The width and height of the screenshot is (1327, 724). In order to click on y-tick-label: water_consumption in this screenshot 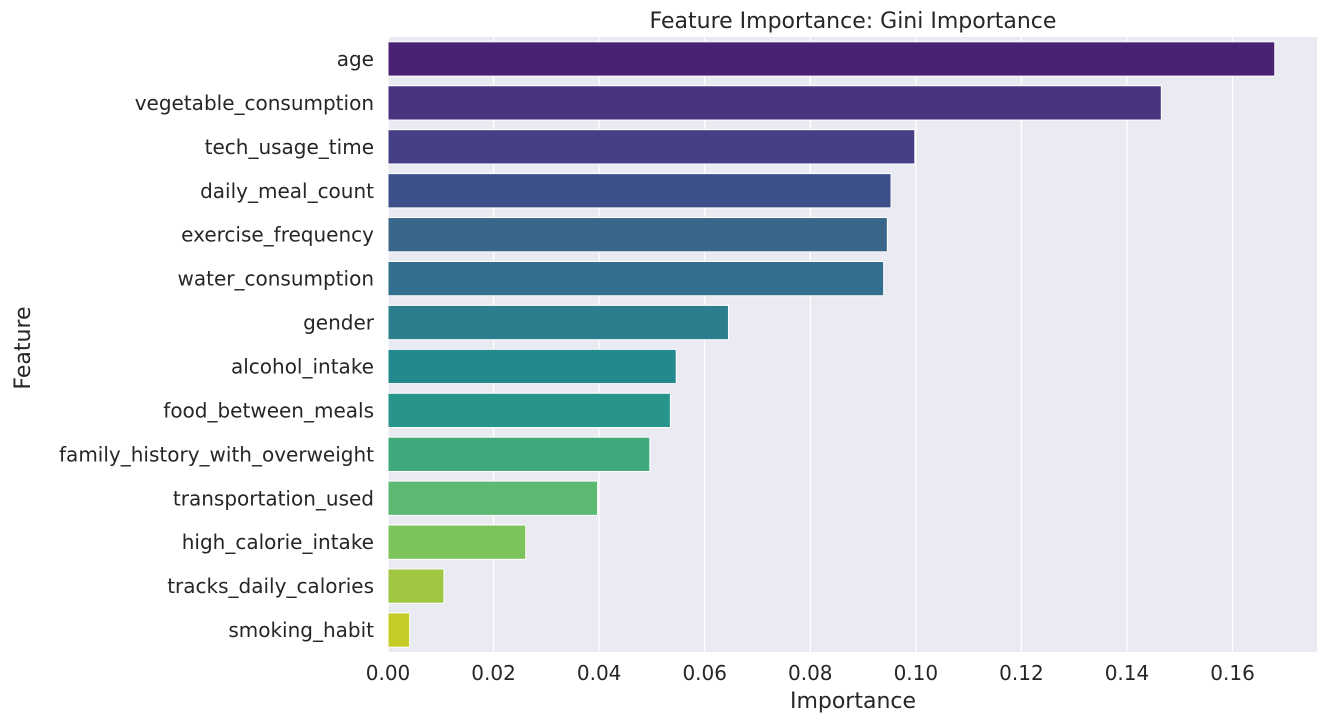, I will do `click(276, 279)`.